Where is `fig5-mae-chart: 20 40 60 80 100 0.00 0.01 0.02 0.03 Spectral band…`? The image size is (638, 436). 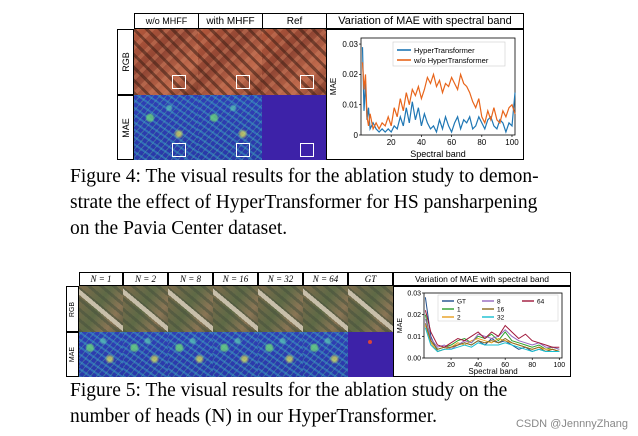
fig5-mae-chart: 20 40 60 80 100 0.00 0.01 0.02 0.03 Spectral band… is located at coordinates (481, 333).